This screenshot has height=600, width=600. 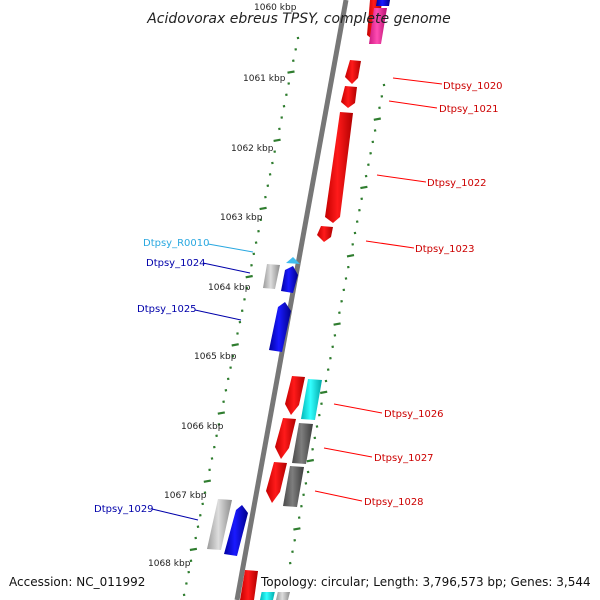 I want to click on ruler-label-1067: 1067 kbp, so click(x=185, y=496).